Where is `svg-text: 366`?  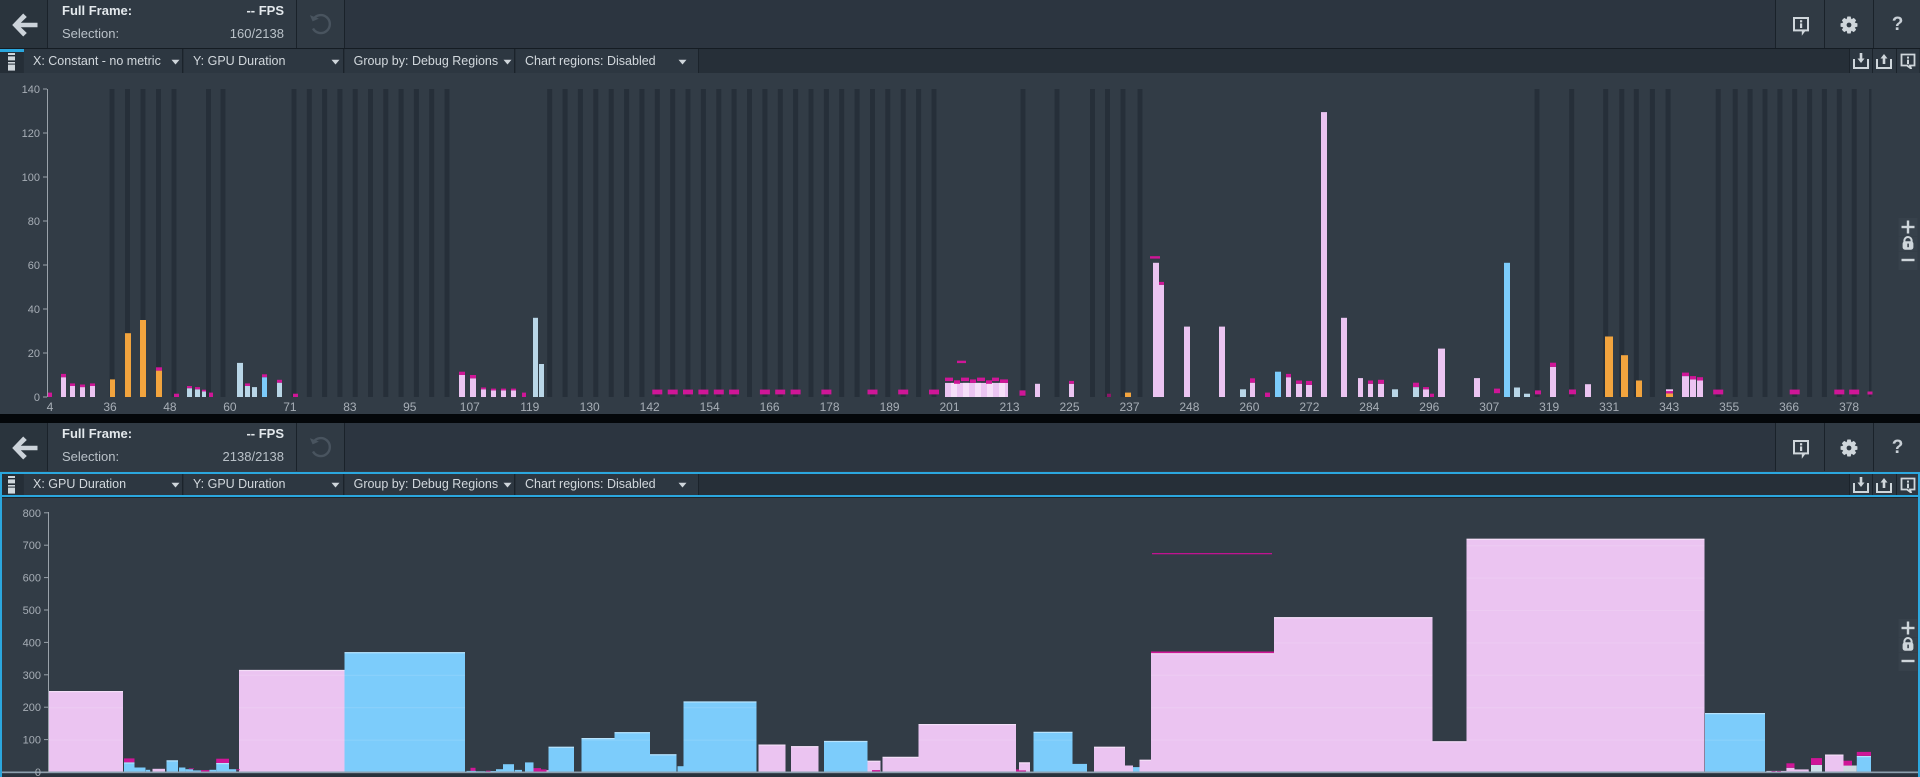 svg-text: 366 is located at coordinates (1789, 407).